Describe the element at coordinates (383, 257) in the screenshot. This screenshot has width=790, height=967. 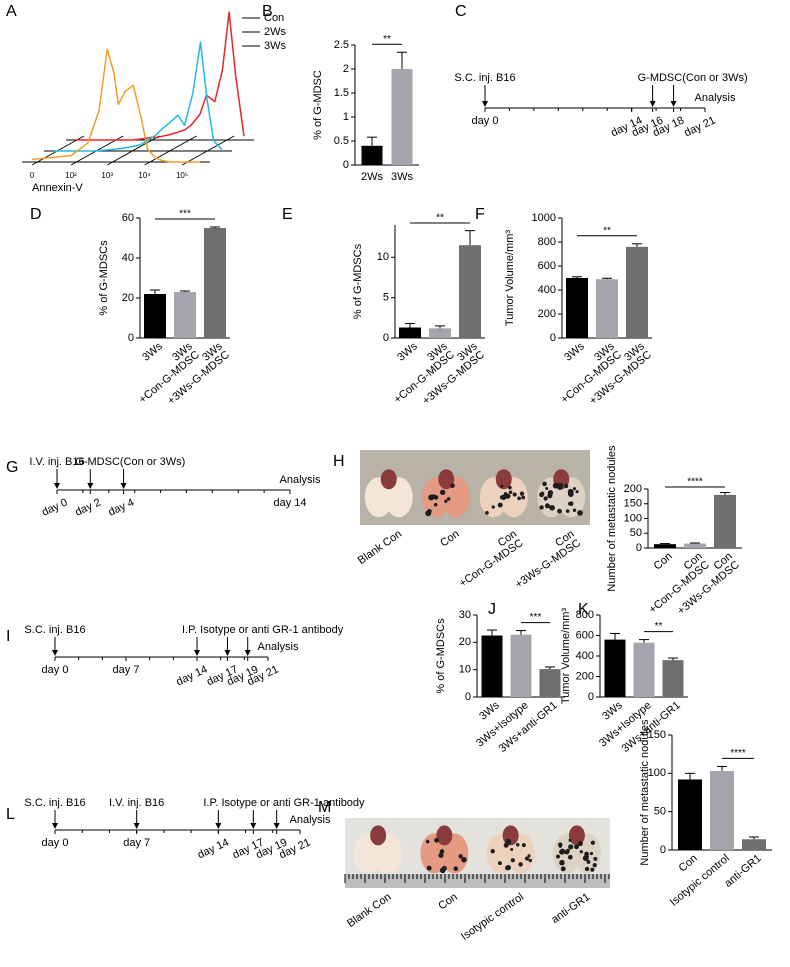
I see `y-tick-label: 10` at that location.